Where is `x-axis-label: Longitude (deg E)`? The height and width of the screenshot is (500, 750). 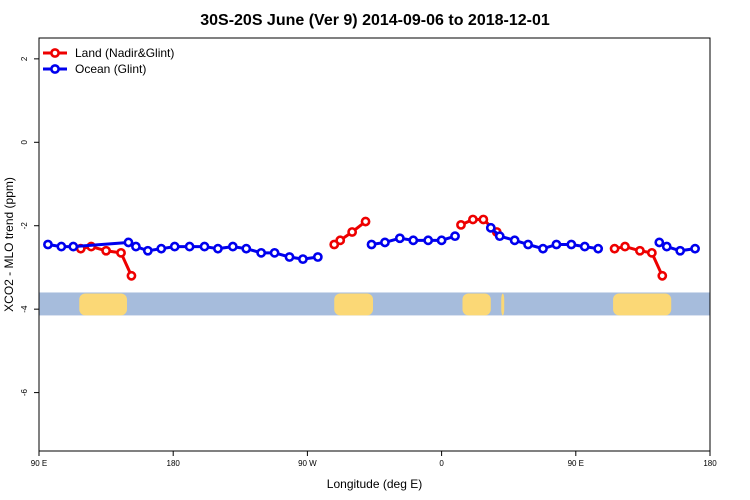 x-axis-label: Longitude (deg E) is located at coordinates (374, 484).